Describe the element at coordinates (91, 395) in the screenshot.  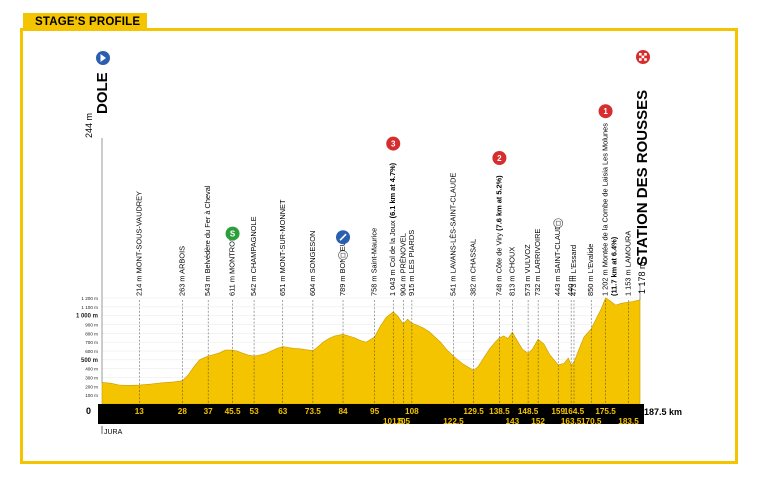
I see `y-tick-label: 100 m` at that location.